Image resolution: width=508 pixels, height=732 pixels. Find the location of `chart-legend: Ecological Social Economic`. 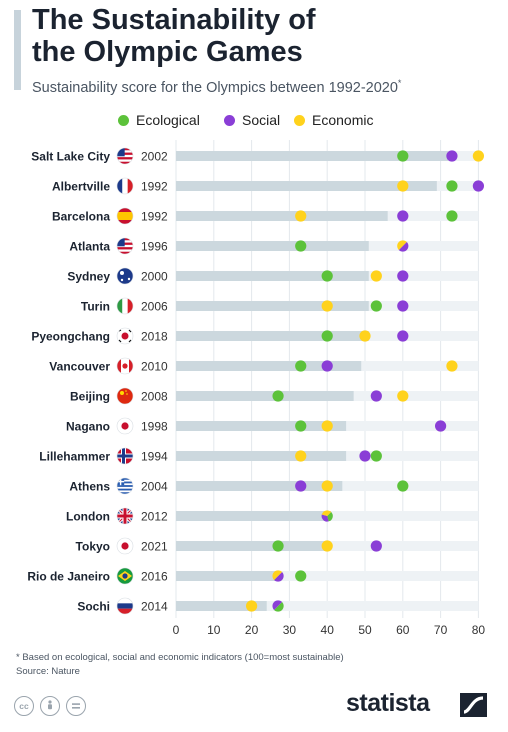

chart-legend: Ecological Social Economic is located at coordinates (254, 122).